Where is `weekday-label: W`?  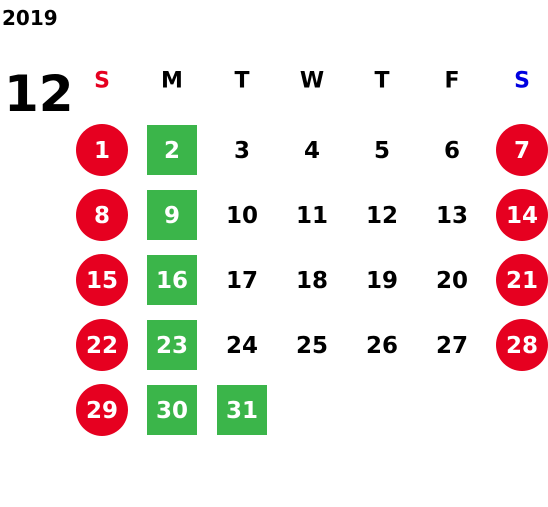
weekday-label: W is located at coordinates (312, 81).